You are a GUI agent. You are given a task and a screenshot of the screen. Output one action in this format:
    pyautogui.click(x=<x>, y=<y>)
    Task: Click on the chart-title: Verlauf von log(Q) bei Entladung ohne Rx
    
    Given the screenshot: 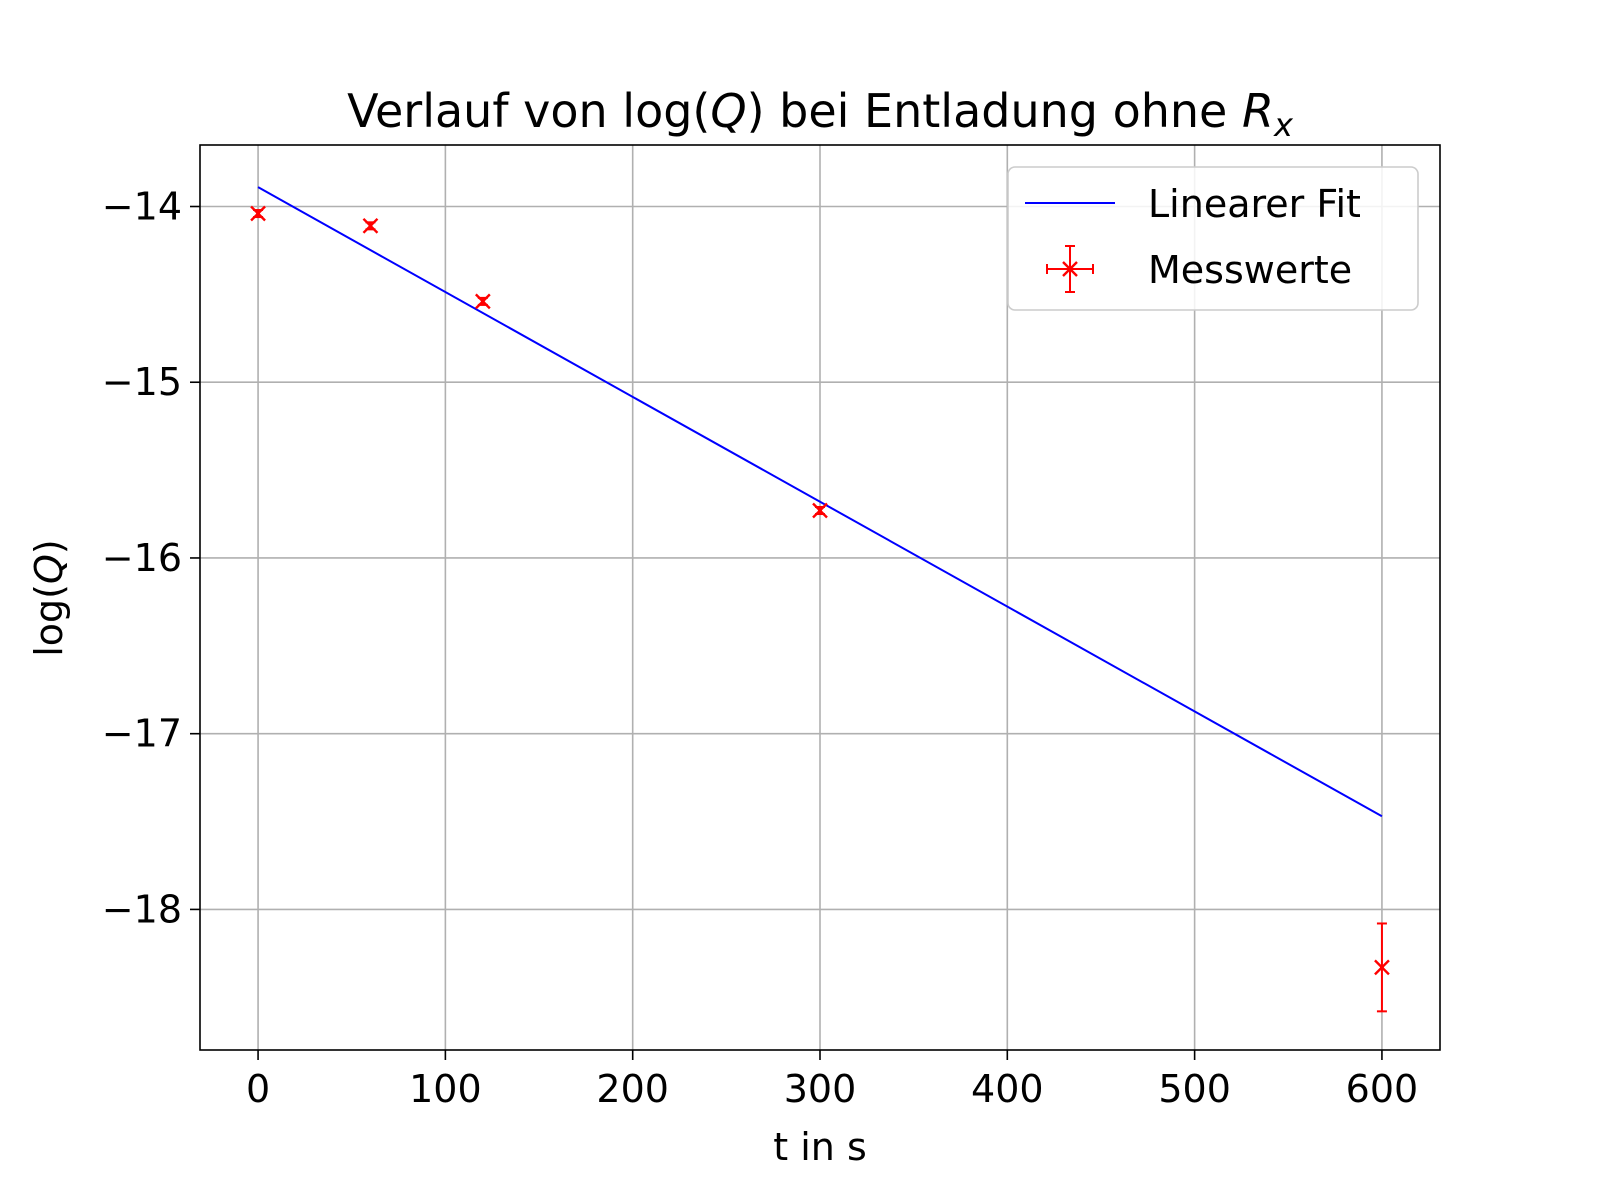 What is the action you would take?
    pyautogui.click(x=820, y=114)
    